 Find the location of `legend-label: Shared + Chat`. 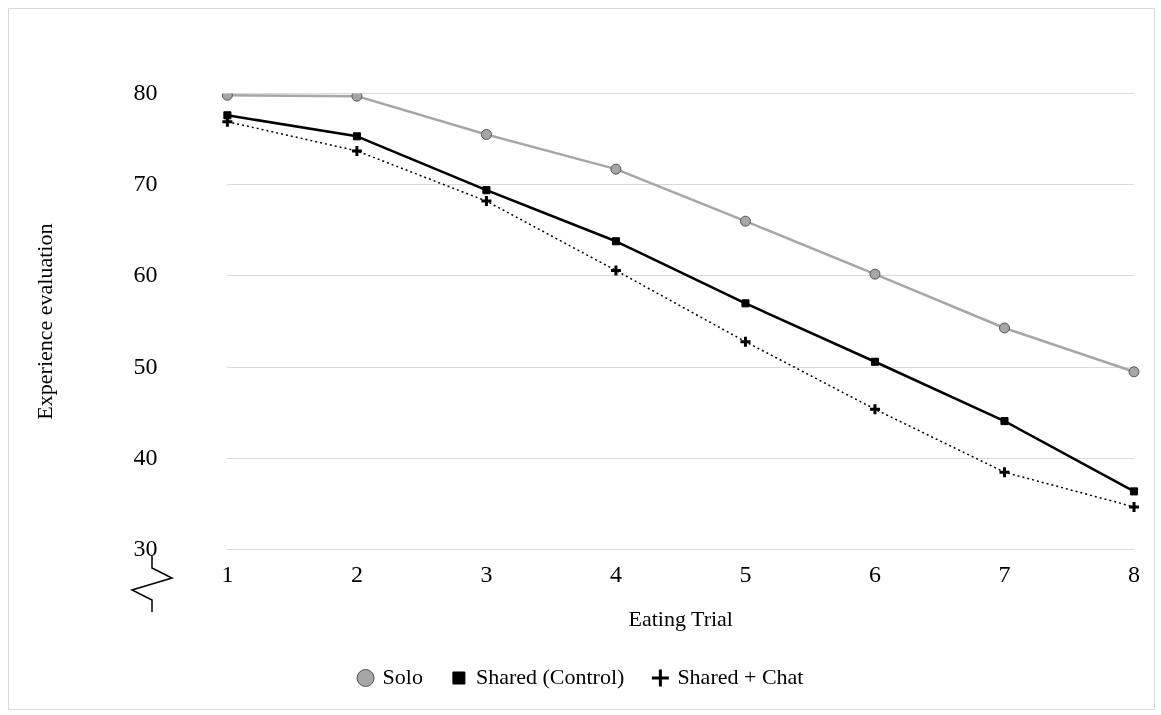

legend-label: Shared + Chat is located at coordinates (740, 676).